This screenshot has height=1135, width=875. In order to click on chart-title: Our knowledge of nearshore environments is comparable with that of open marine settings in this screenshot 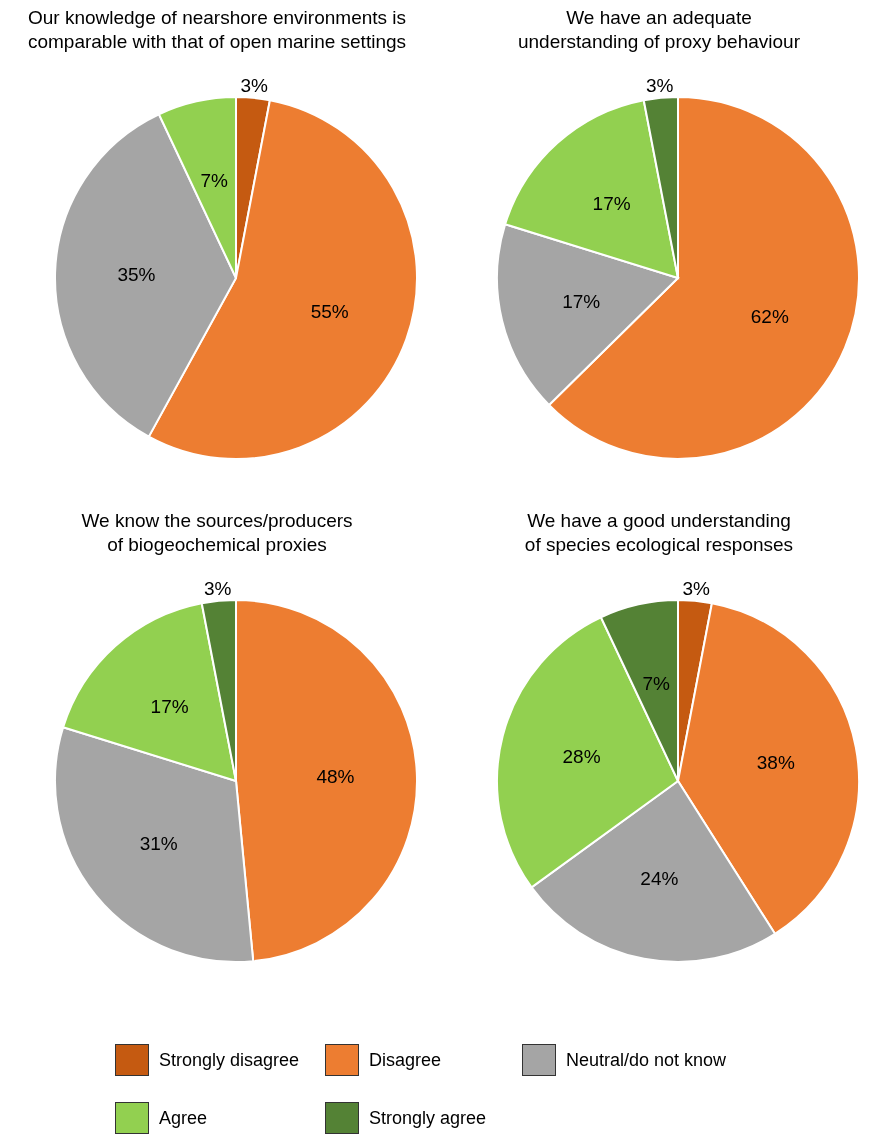, I will do `click(217, 30)`.